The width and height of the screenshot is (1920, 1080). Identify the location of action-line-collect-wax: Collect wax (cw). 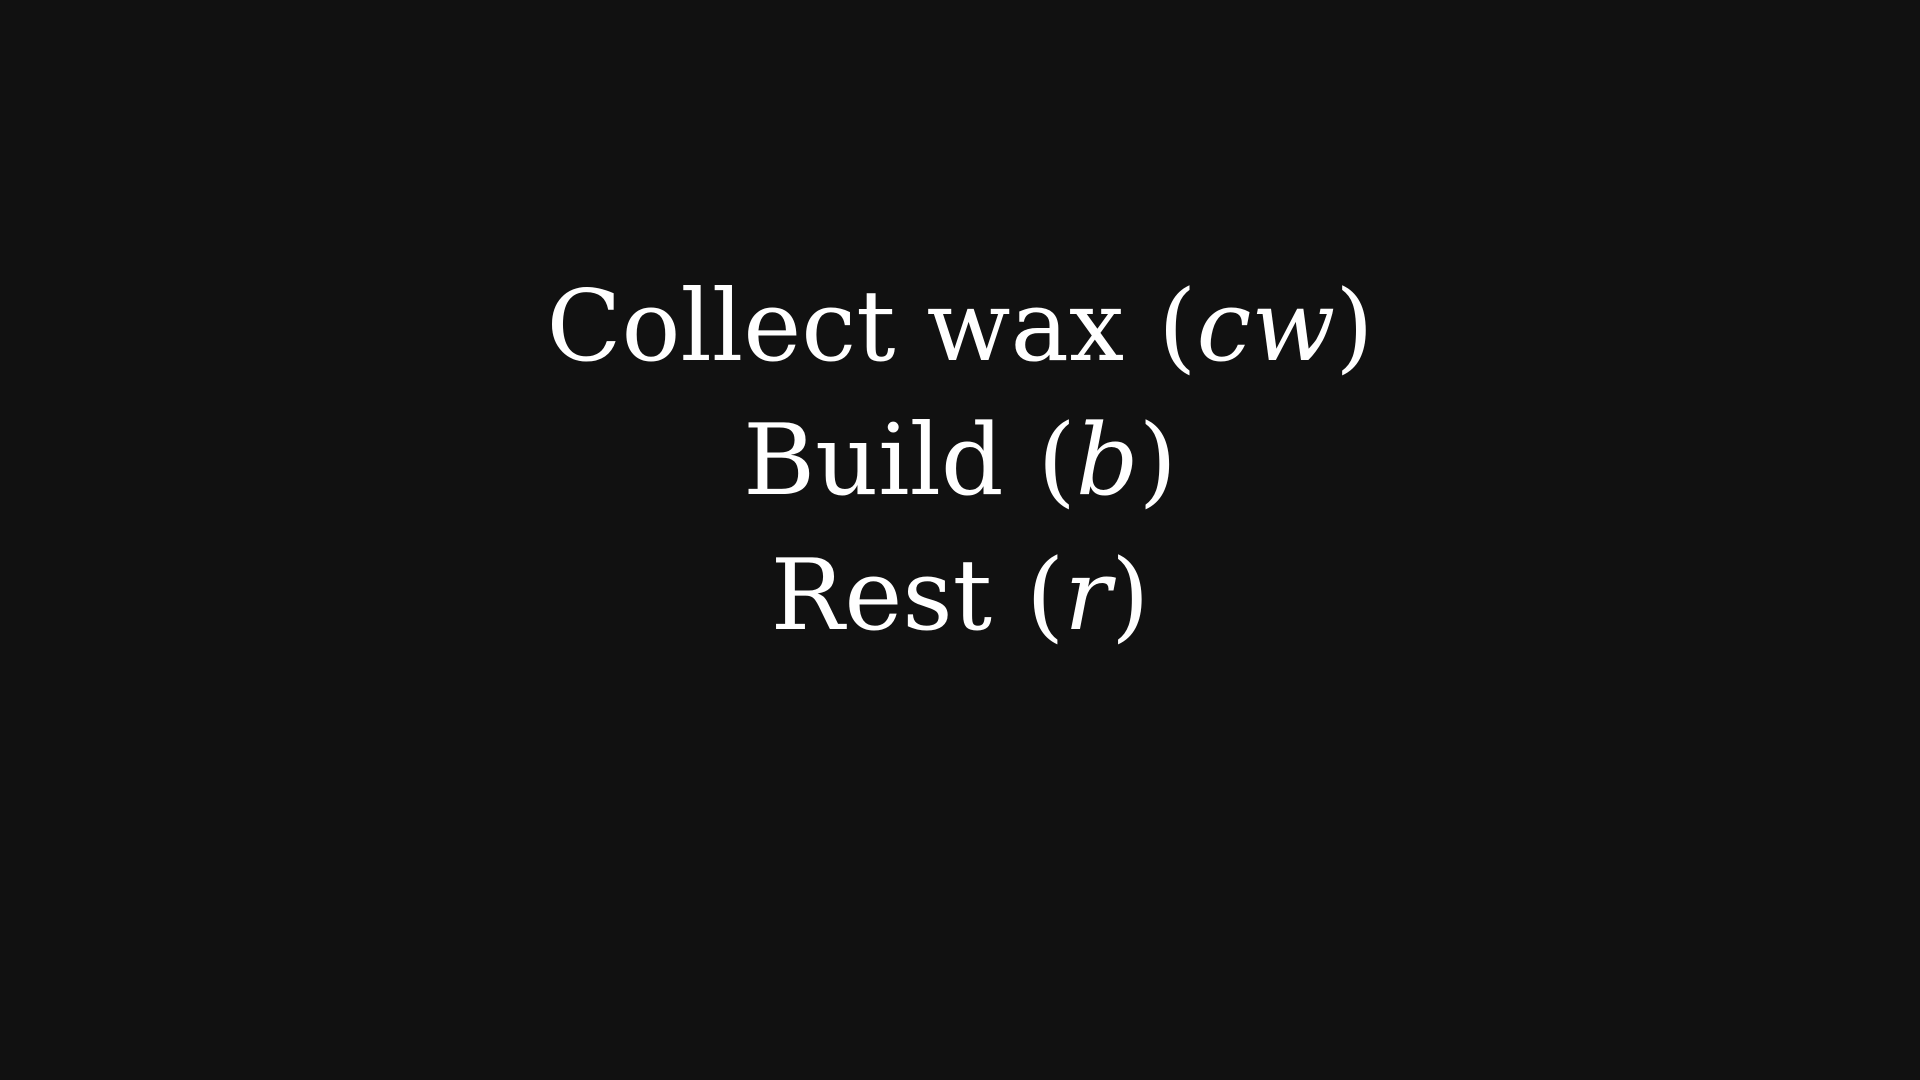
(960, 327).